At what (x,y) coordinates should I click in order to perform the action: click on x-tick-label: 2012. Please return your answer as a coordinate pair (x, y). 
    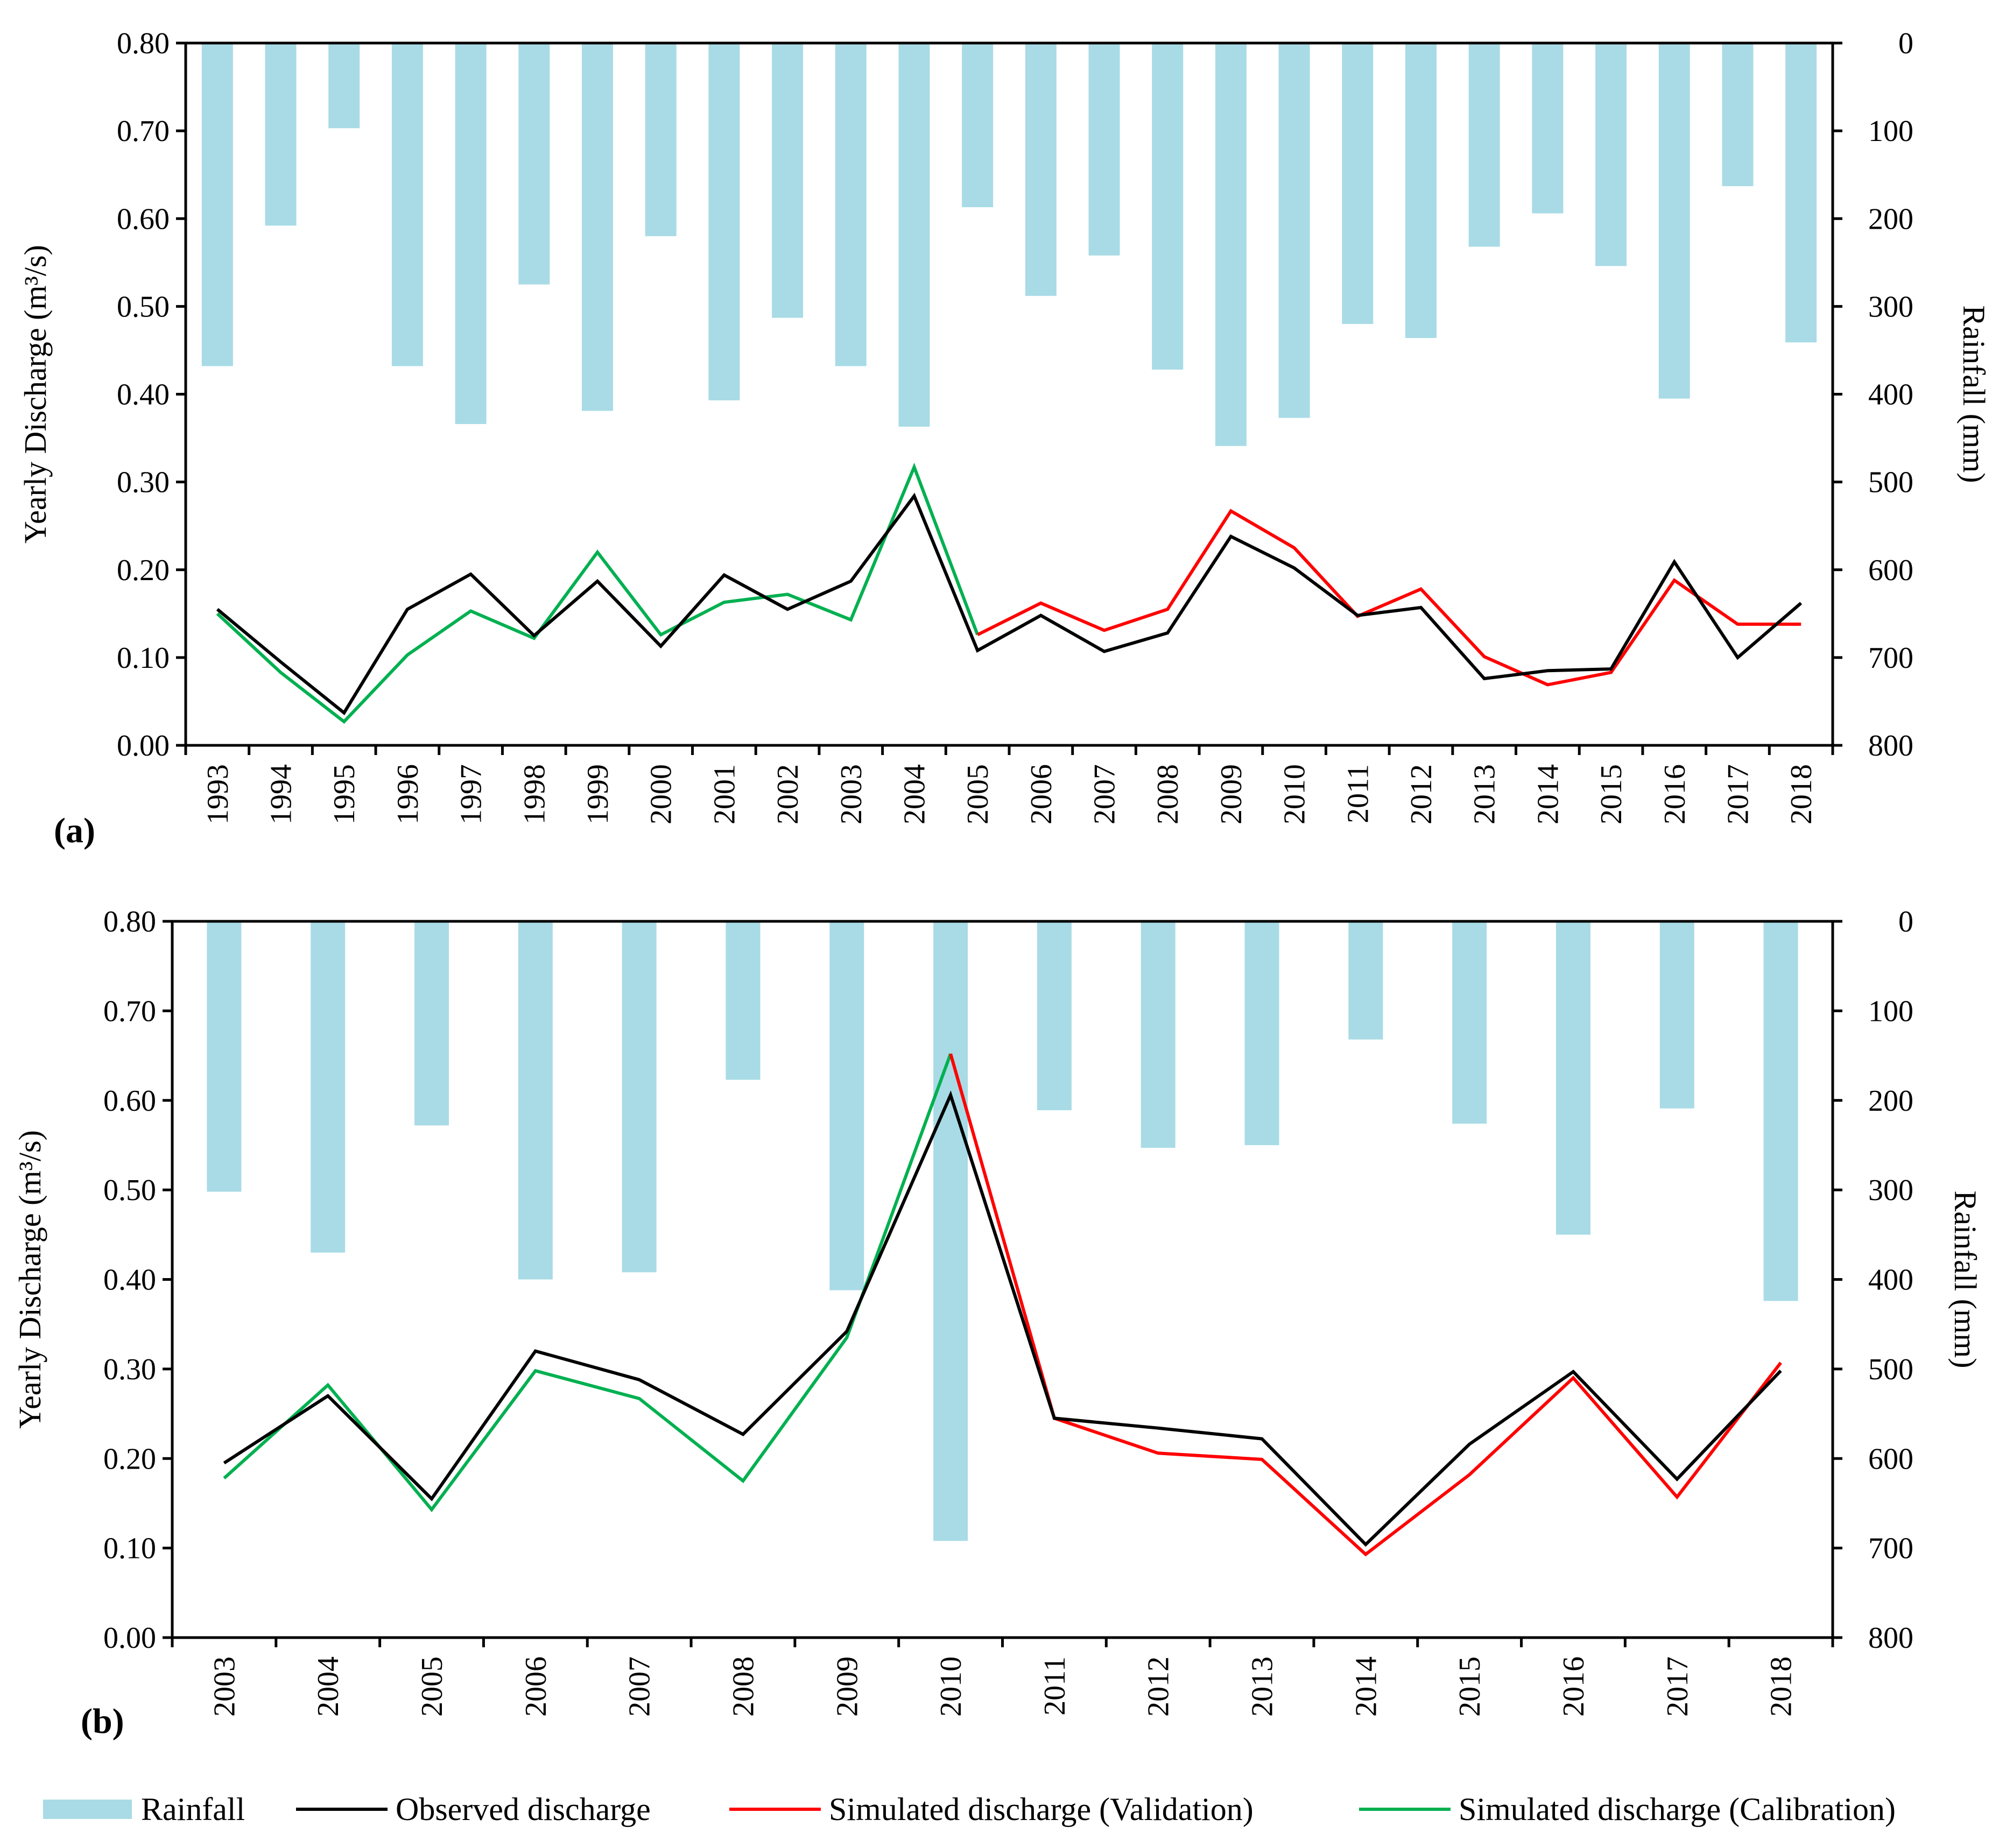
    Looking at the image, I should click on (1159, 1686).